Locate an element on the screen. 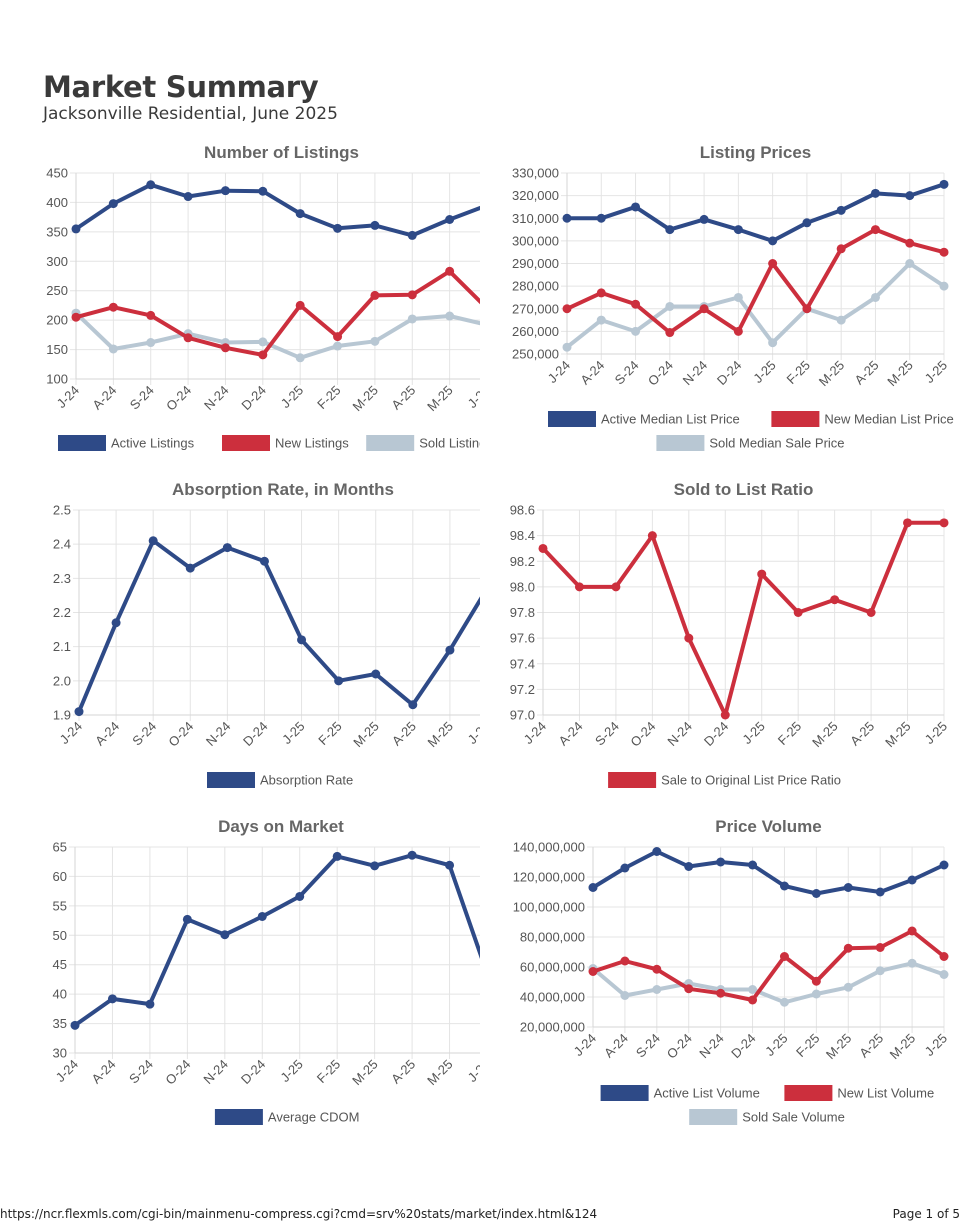 Image resolution: width=960 pixels, height=1224 pixels. y-tick-label: 300 is located at coordinates (57, 261).